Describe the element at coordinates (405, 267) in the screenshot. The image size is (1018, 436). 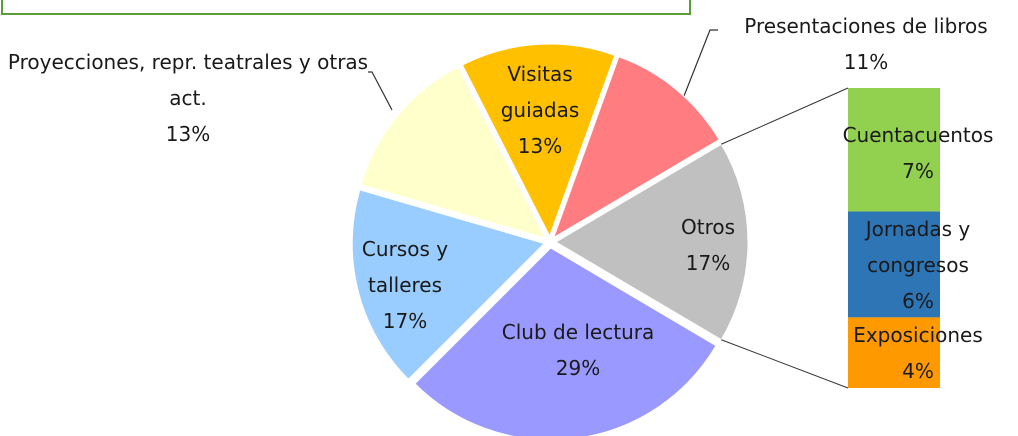
I see `label-text: Cursos y talleres` at that location.